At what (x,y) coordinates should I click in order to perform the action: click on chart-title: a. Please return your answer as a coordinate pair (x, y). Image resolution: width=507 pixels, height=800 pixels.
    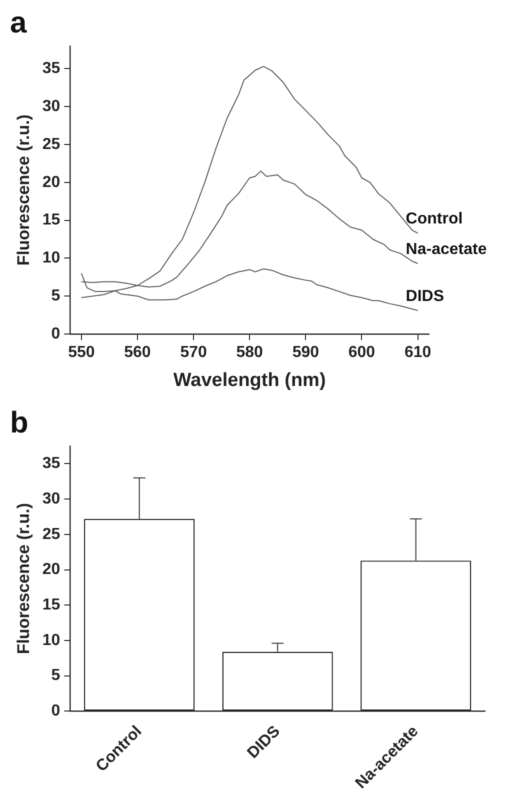
    Looking at the image, I should click on (18, 23).